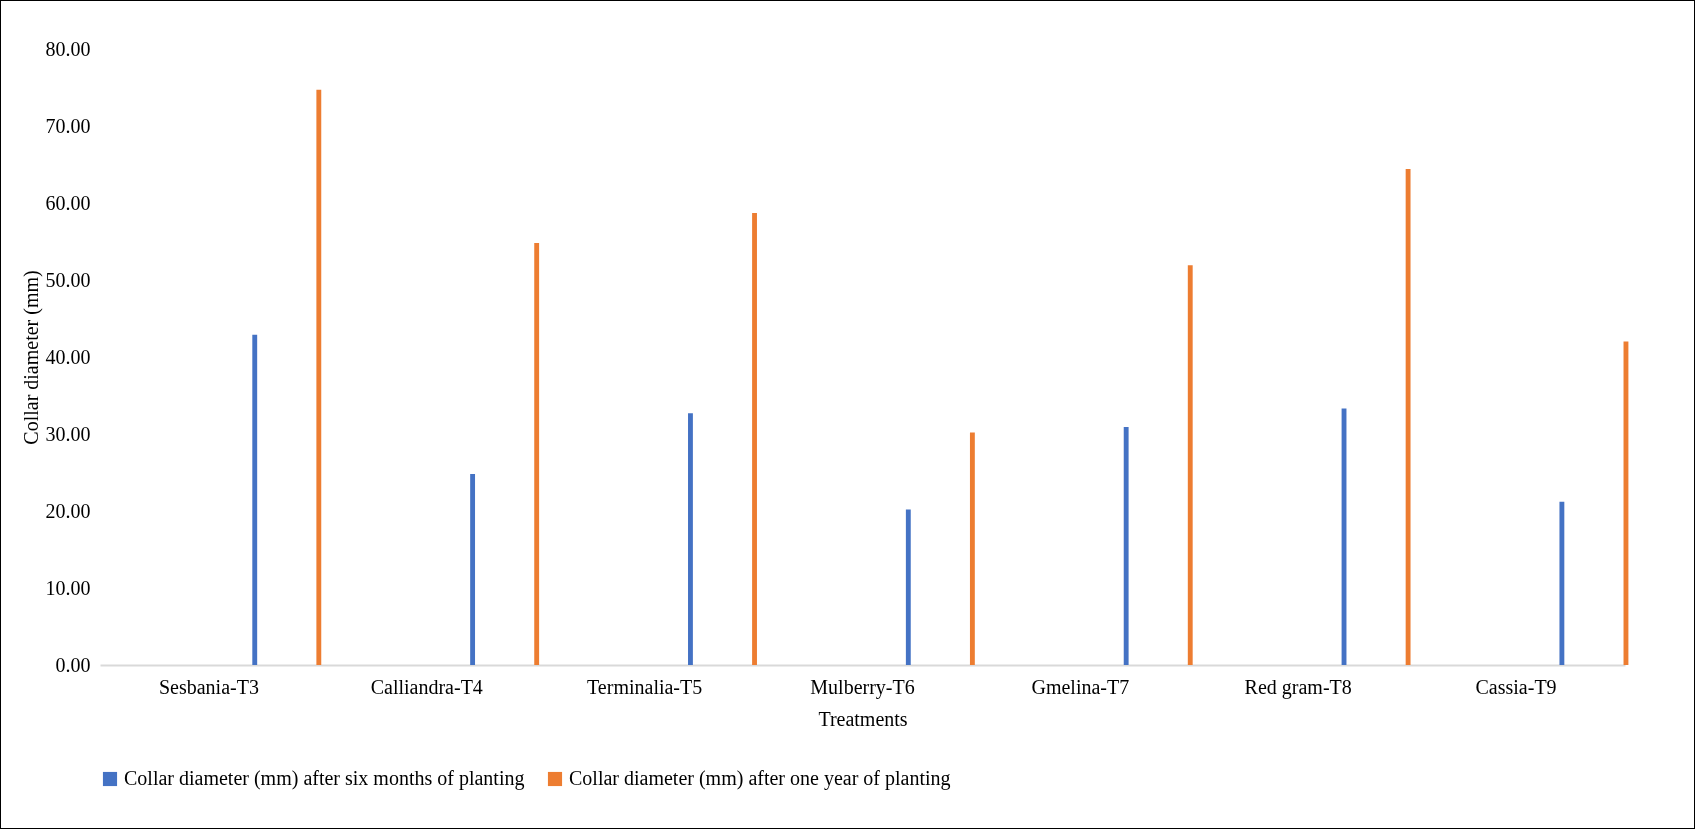 This screenshot has height=831, width=1697. What do you see at coordinates (68, 202) in the screenshot?
I see `y-tick-label: 60.00` at bounding box center [68, 202].